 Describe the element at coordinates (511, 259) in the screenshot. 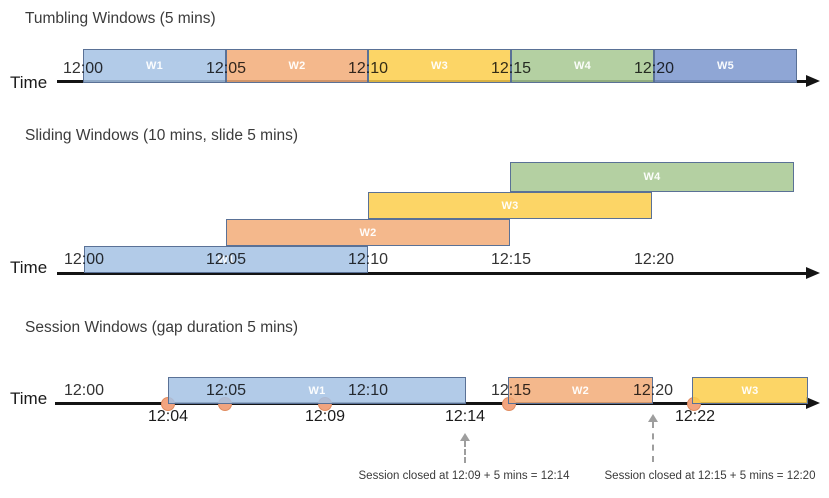

I see `sliding-tick-1215: 12:15` at that location.